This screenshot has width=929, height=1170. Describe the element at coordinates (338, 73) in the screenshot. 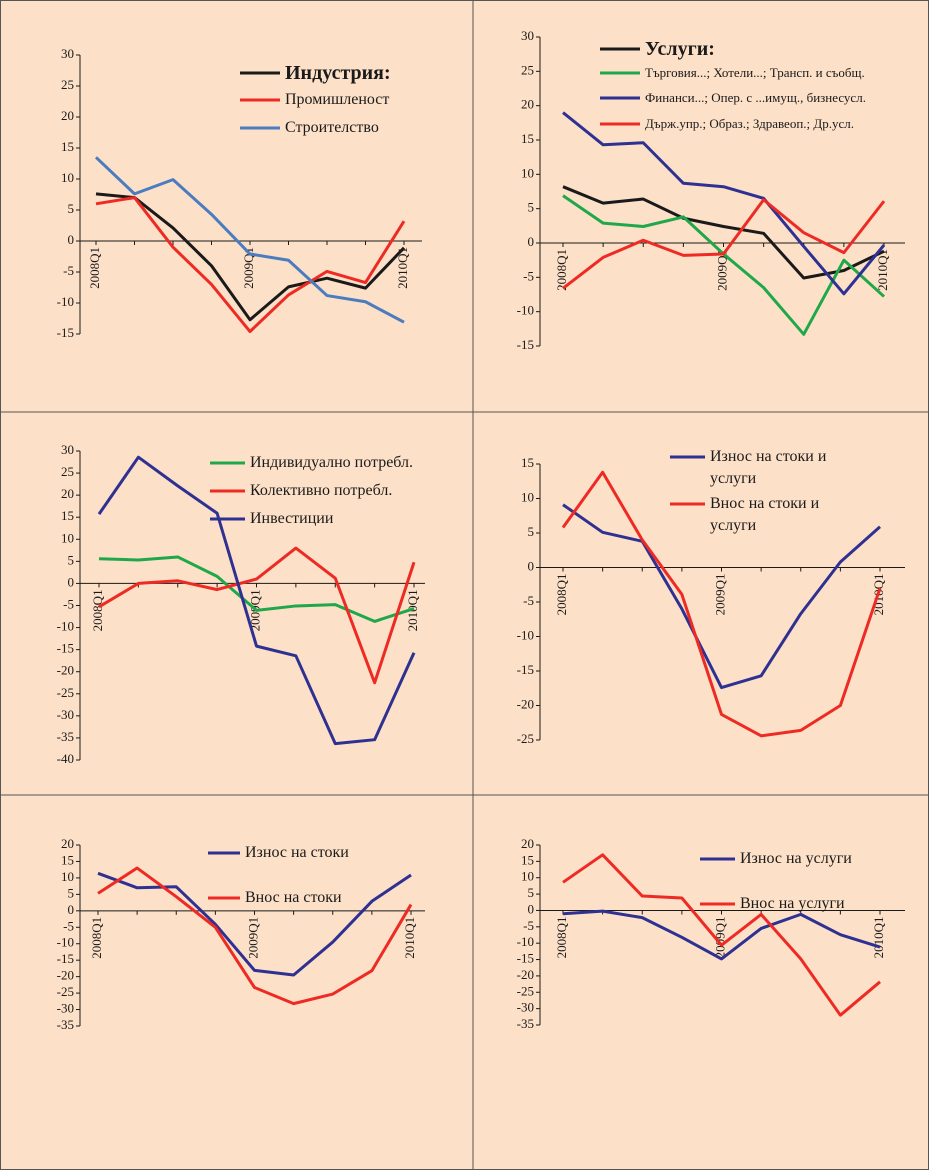

I see `legend-label: Индустрия:` at that location.